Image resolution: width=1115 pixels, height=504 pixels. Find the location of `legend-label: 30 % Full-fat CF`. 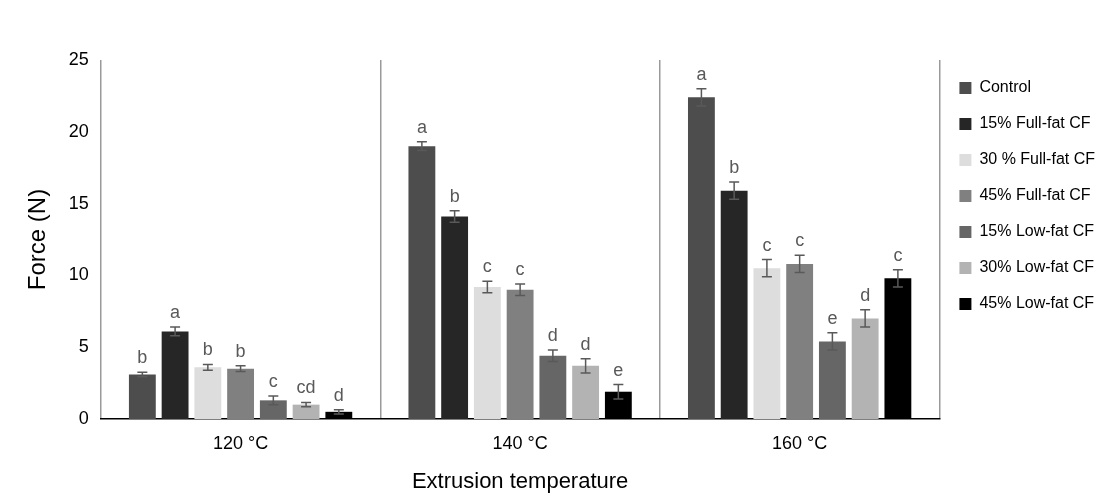

legend-label: 30 % Full-fat CF is located at coordinates (1037, 159).